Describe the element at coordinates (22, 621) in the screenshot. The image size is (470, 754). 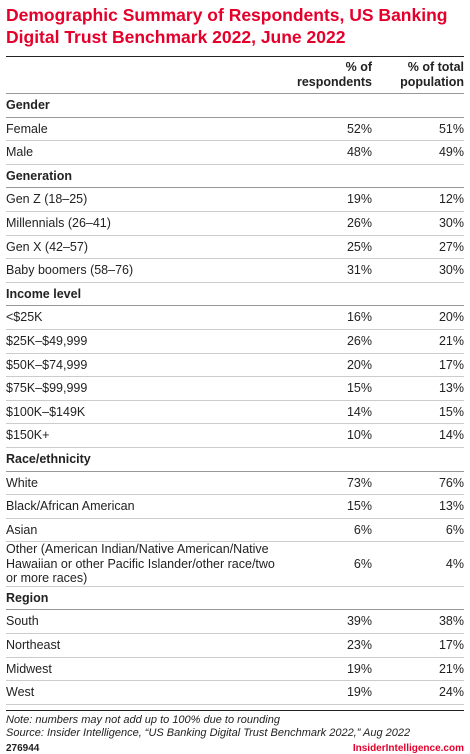
I see `row-label: South` at that location.